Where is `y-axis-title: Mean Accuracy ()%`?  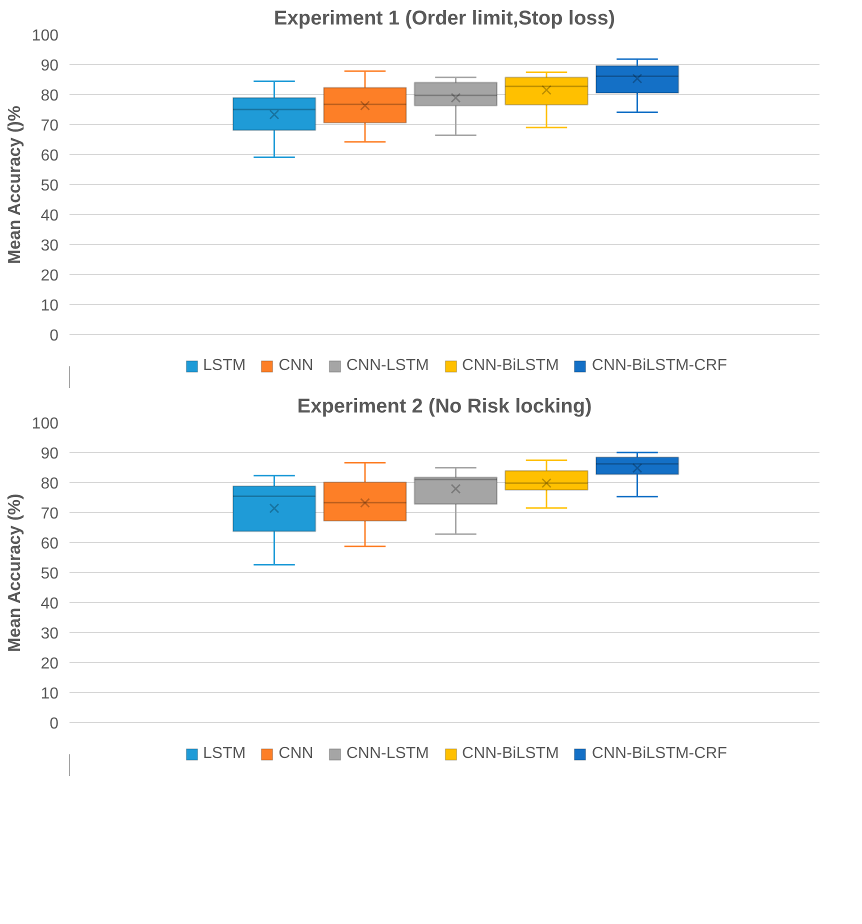
y-axis-title: Mean Accuracy ()% is located at coordinates (14, 185).